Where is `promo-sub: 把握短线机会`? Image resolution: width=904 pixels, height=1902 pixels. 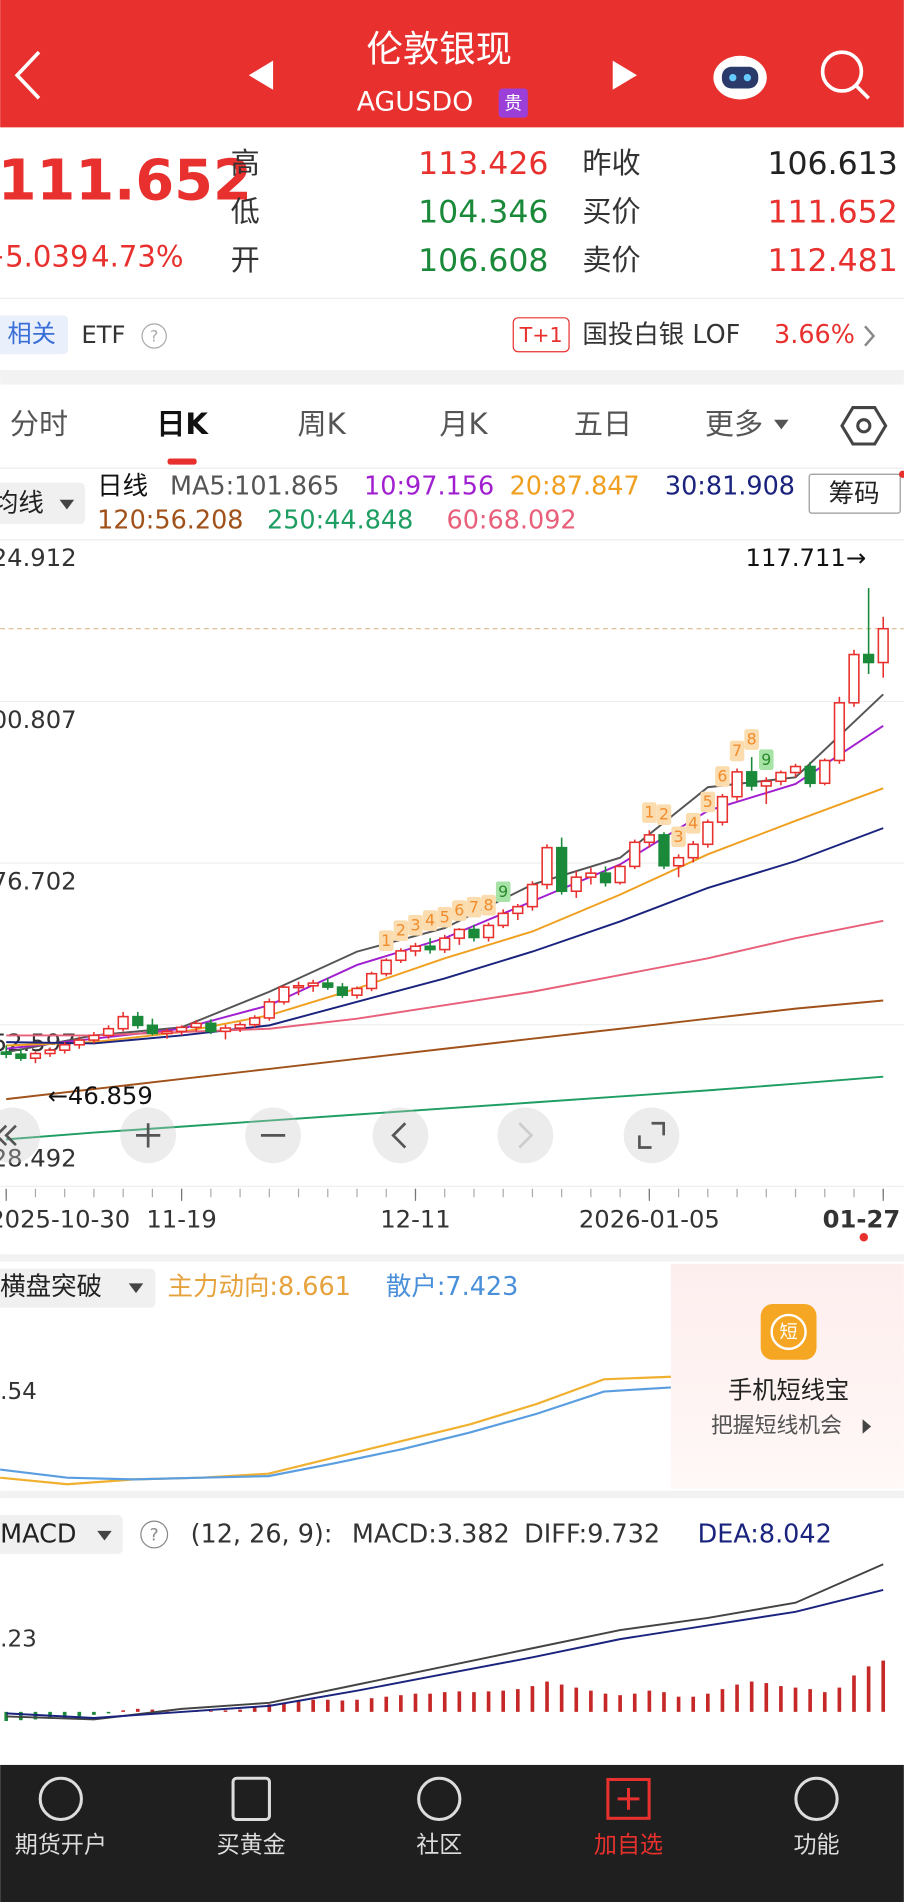
promo-sub: 把握短线机会 is located at coordinates (776, 1426).